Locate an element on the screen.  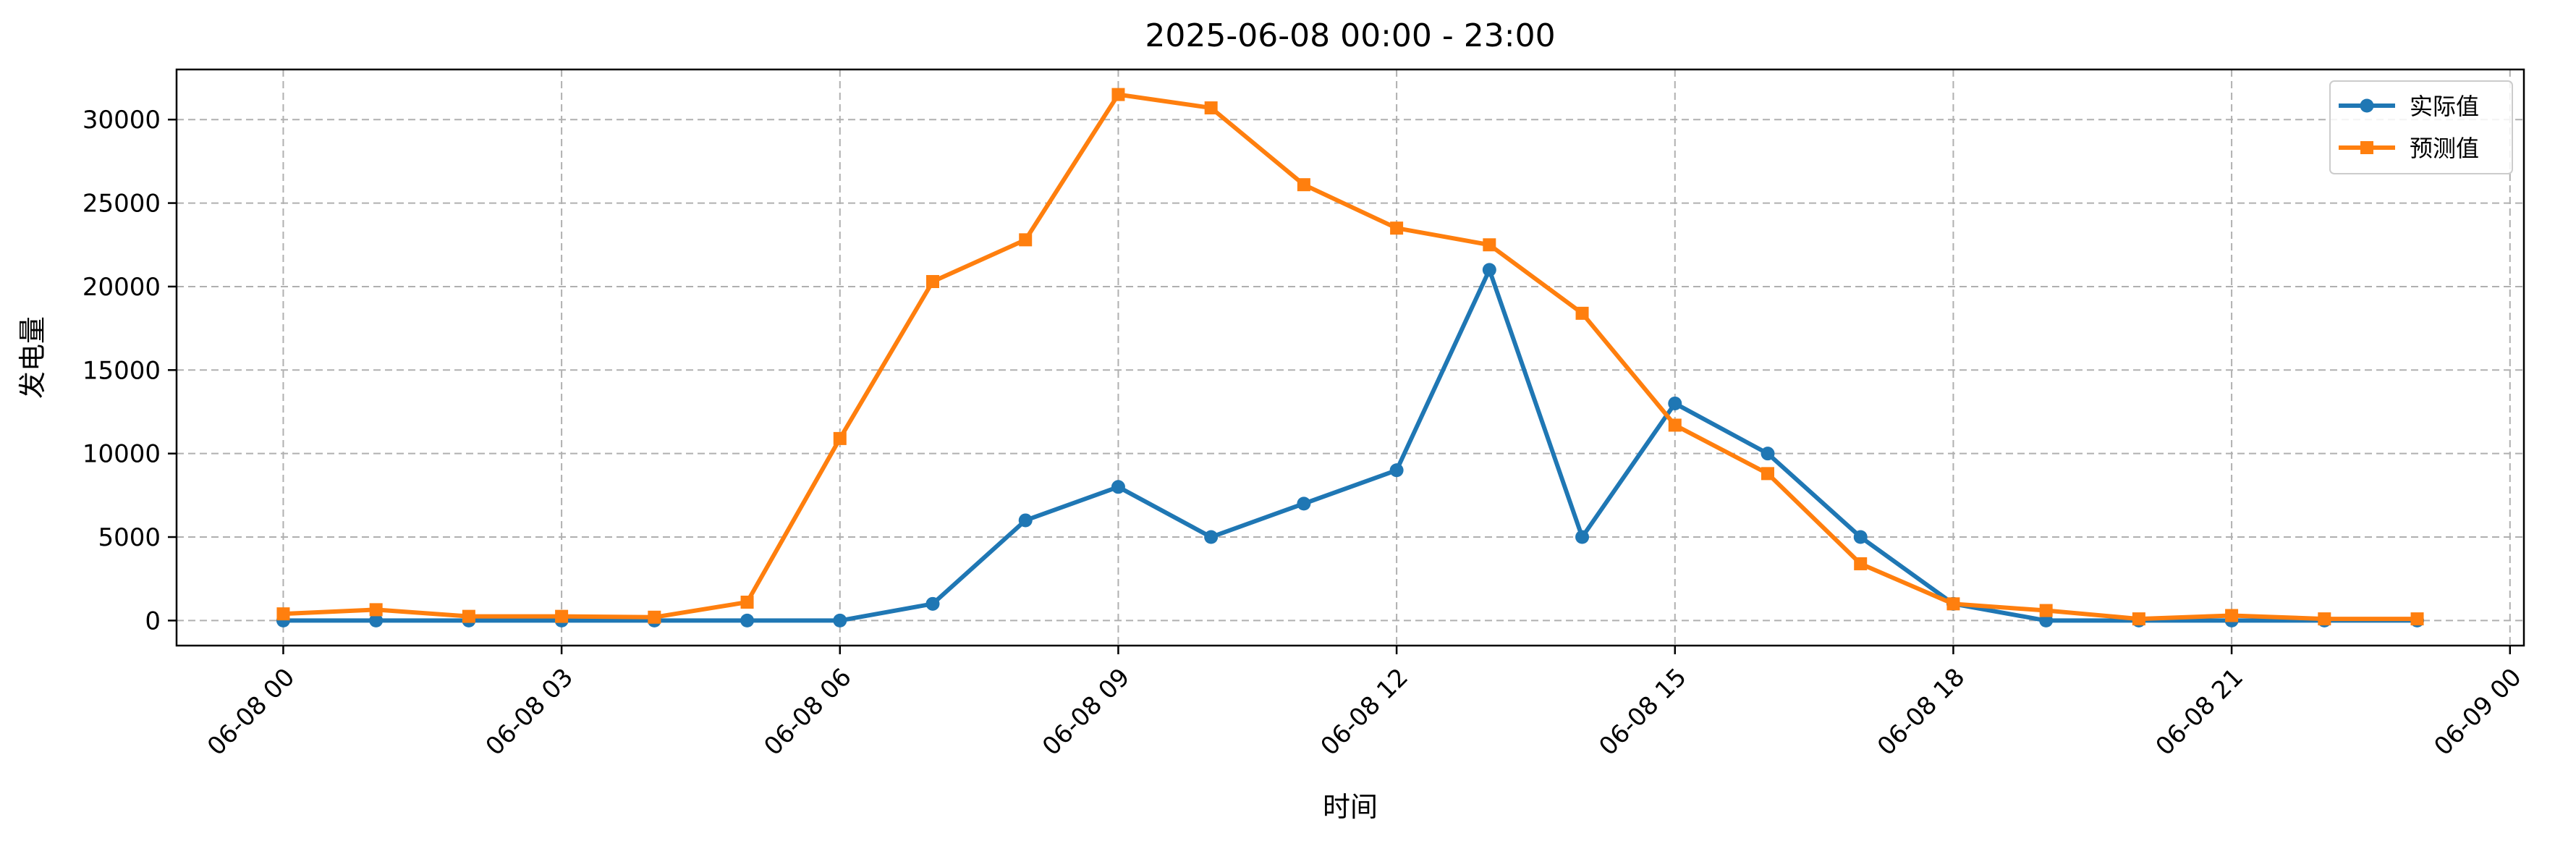
x-tick-label: 06-08 12 is located at coordinates (1364, 712).